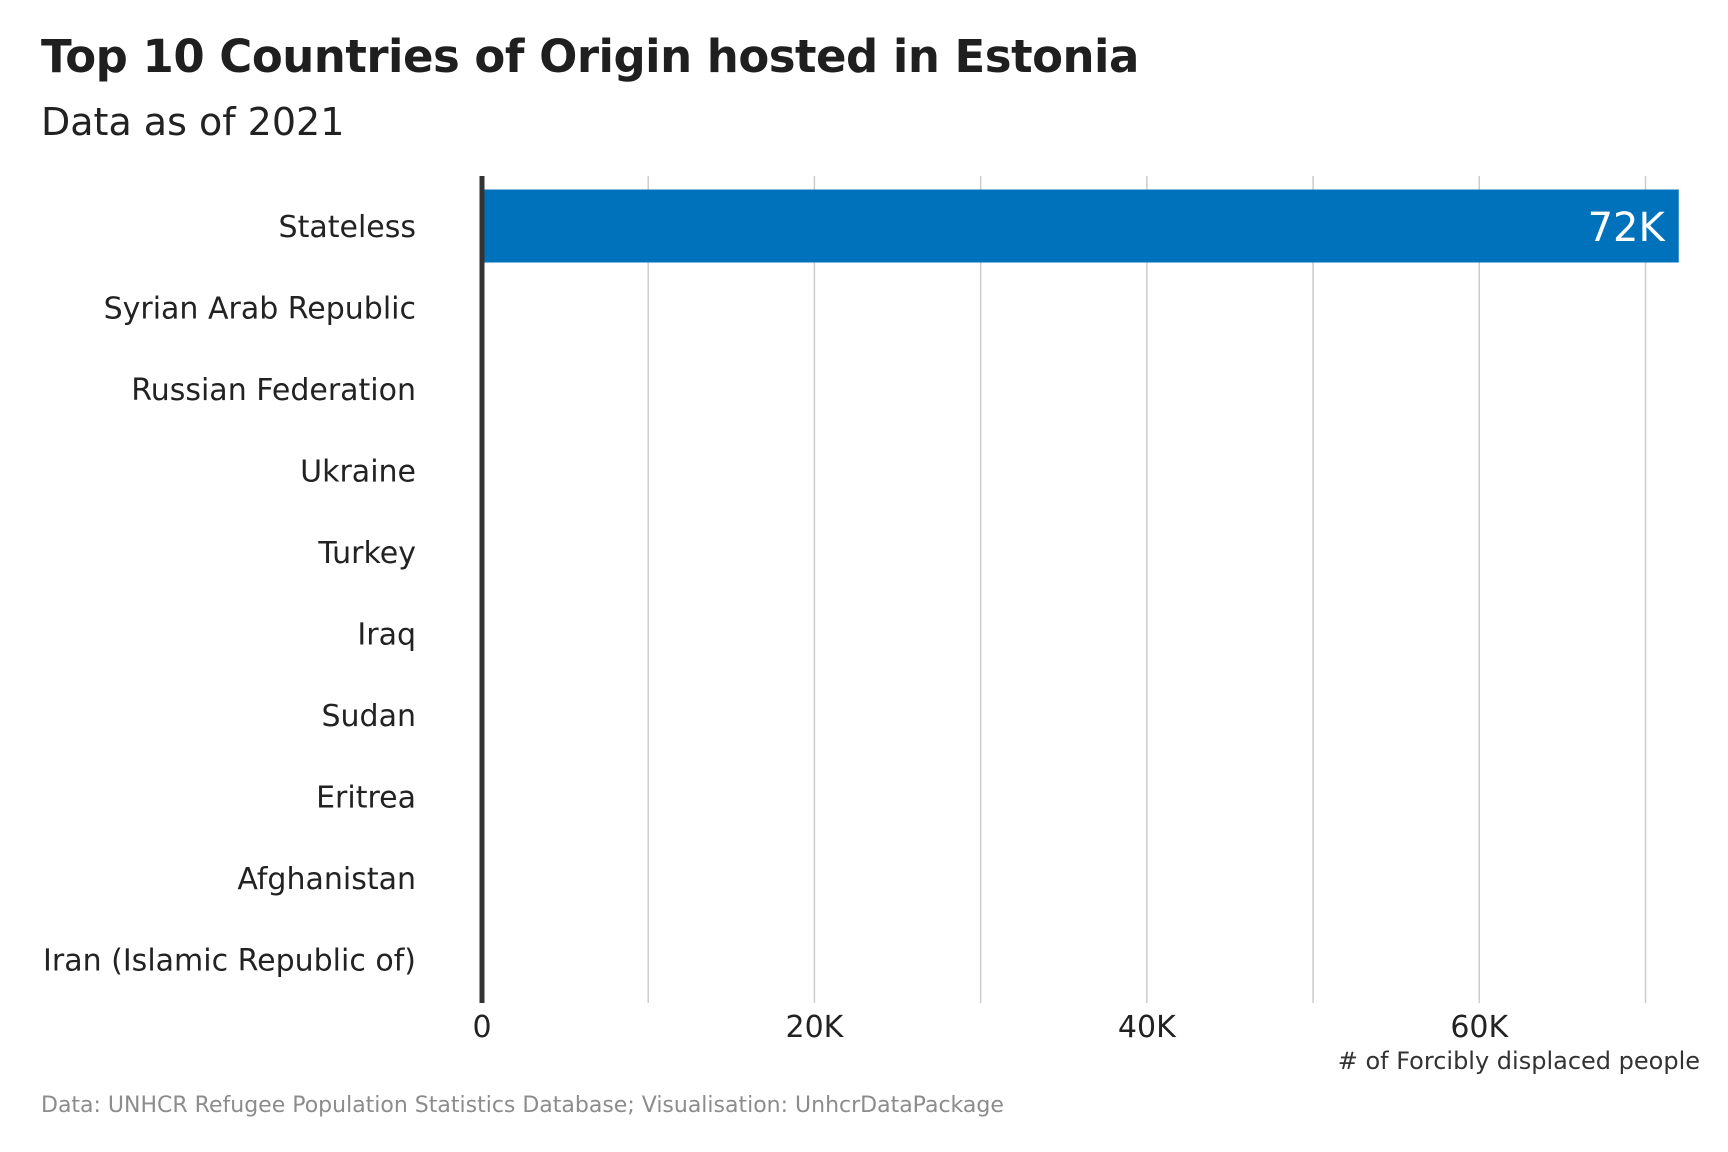 This screenshot has height=1152, width=1728. Describe the element at coordinates (369, 716) in the screenshot. I see `y-tick-label: Sudan` at that location.